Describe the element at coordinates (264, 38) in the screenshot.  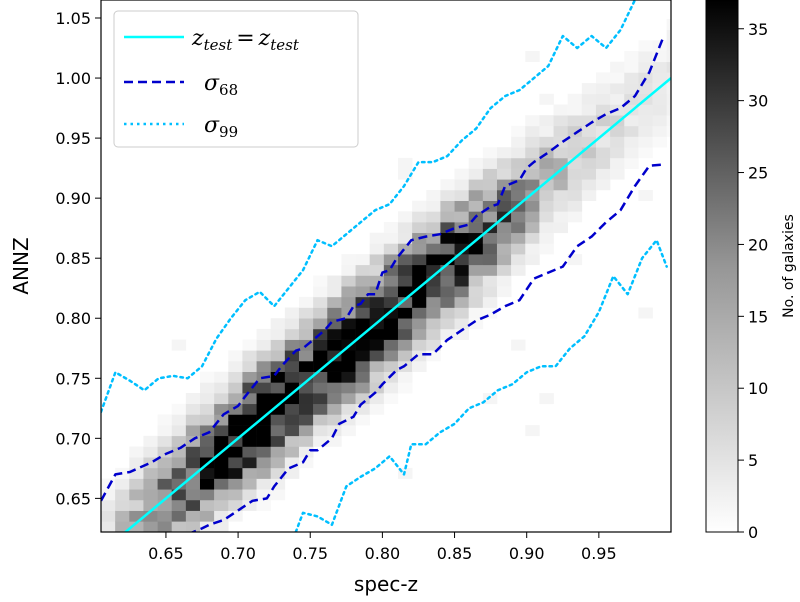
I see `legend-z2: z` at that location.